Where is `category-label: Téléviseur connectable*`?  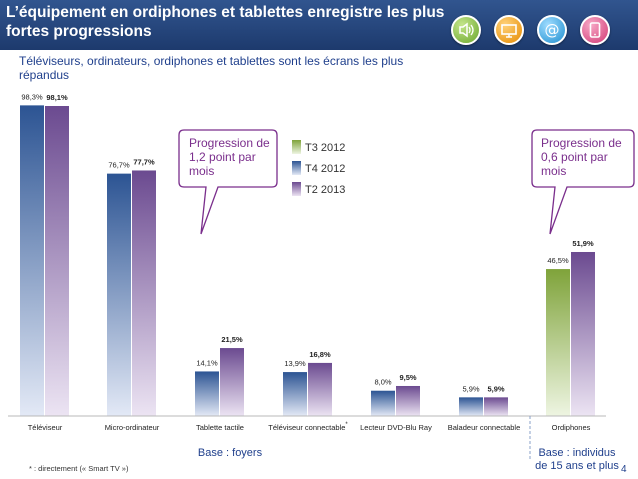 category-label: Téléviseur connectable* is located at coordinates (308, 427).